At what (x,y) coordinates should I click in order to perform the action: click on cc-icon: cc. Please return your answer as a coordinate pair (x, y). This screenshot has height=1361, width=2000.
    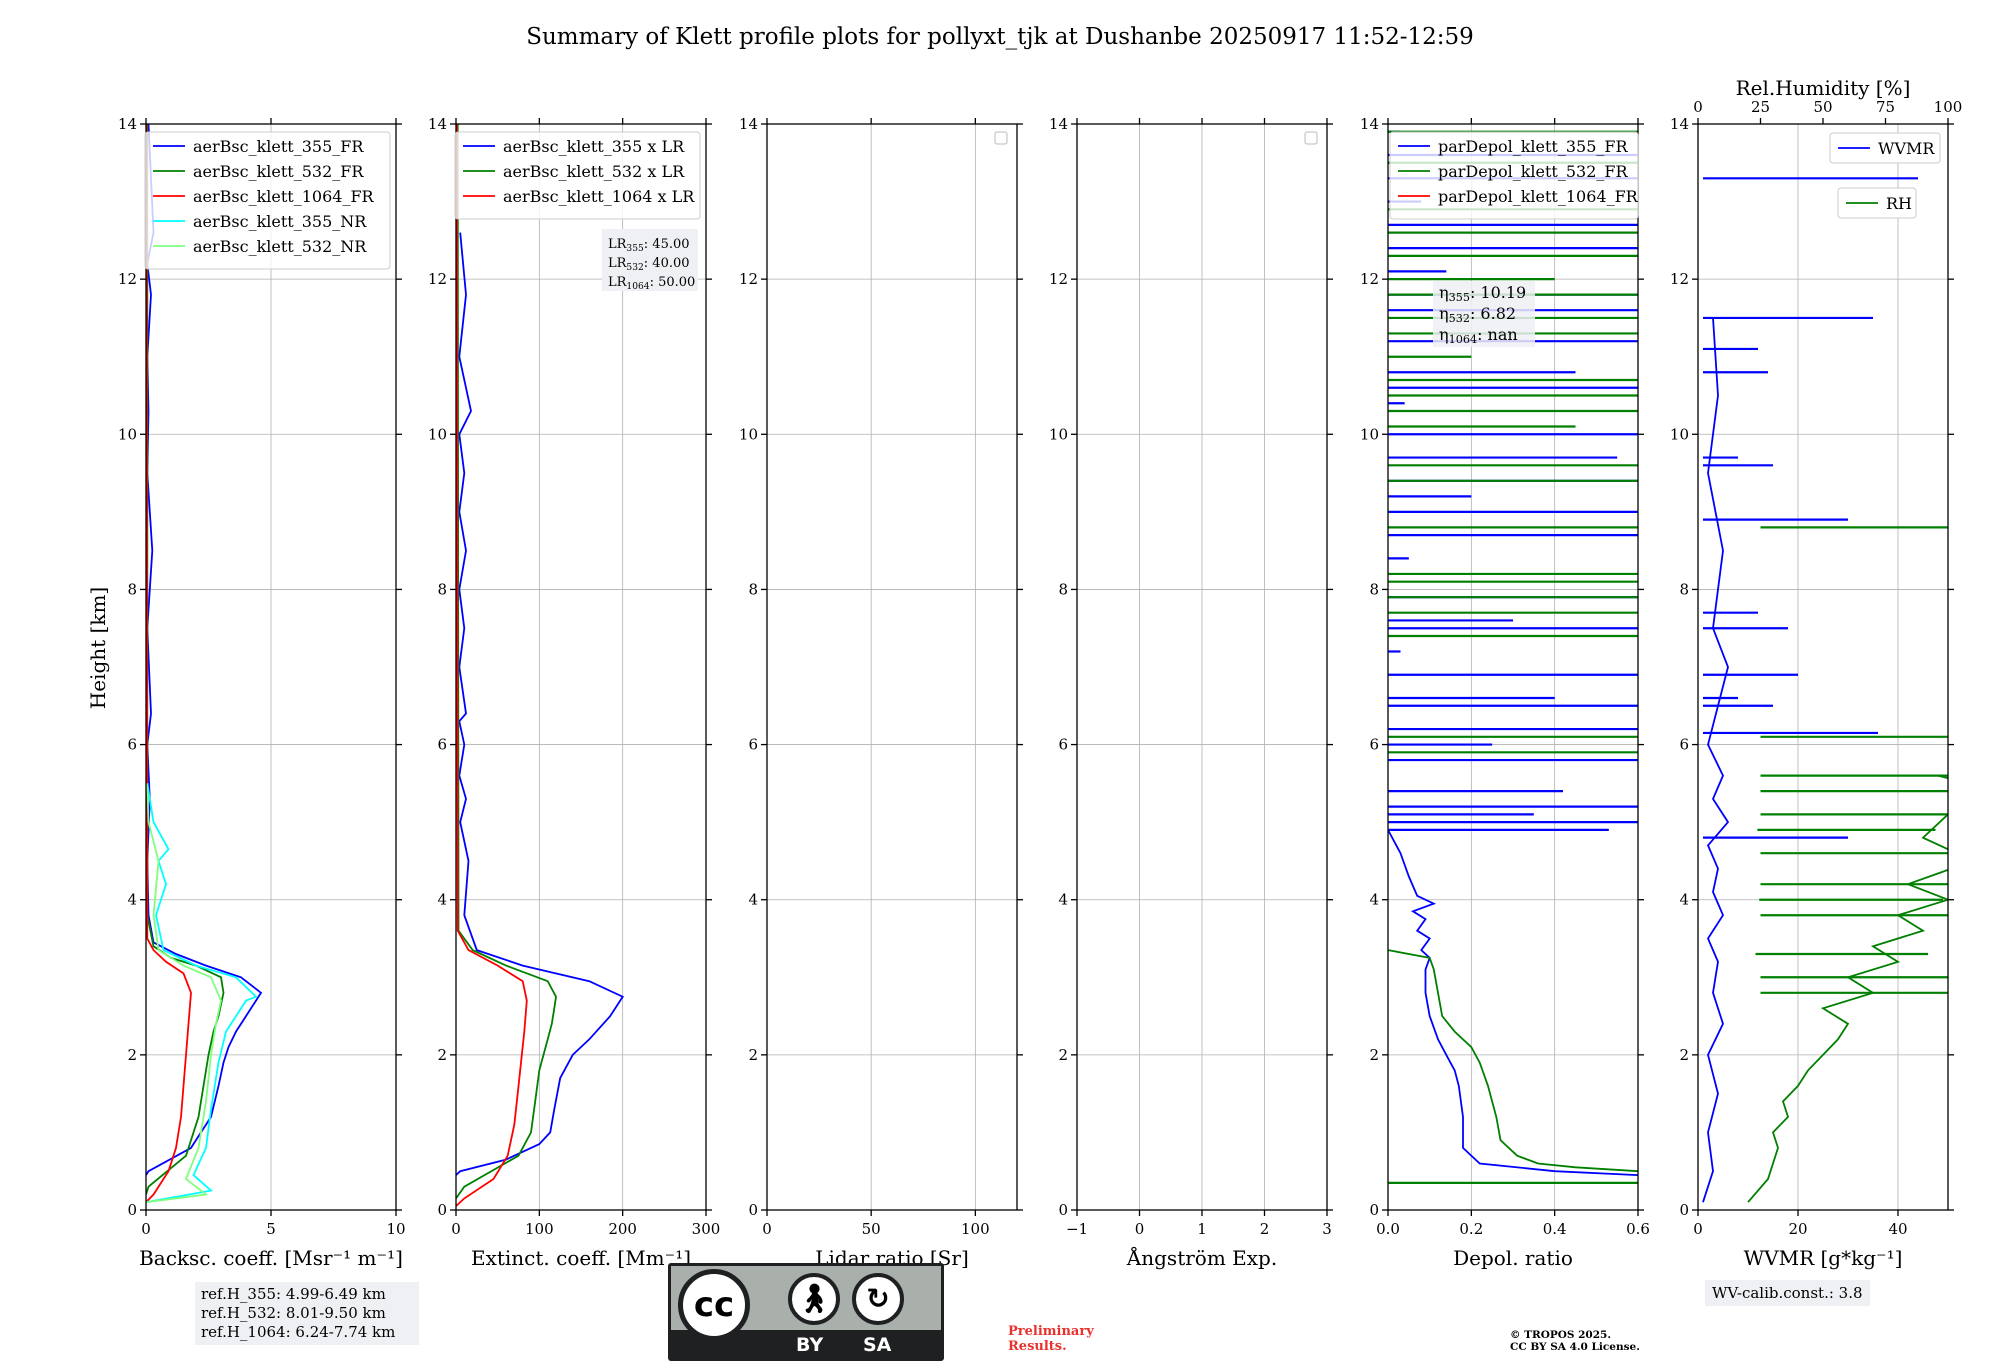
    Looking at the image, I should click on (714, 1305).